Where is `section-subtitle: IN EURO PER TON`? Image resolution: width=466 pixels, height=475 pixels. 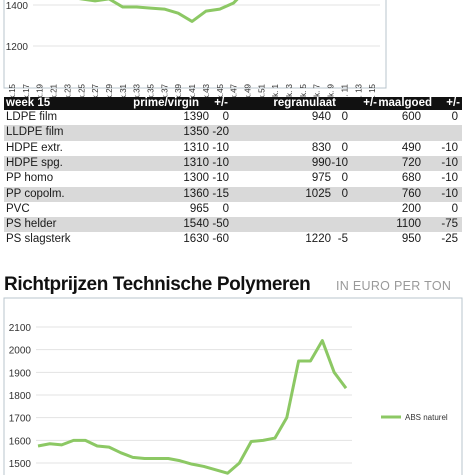
section-subtitle: IN EURO PER TON is located at coordinates (393, 286).